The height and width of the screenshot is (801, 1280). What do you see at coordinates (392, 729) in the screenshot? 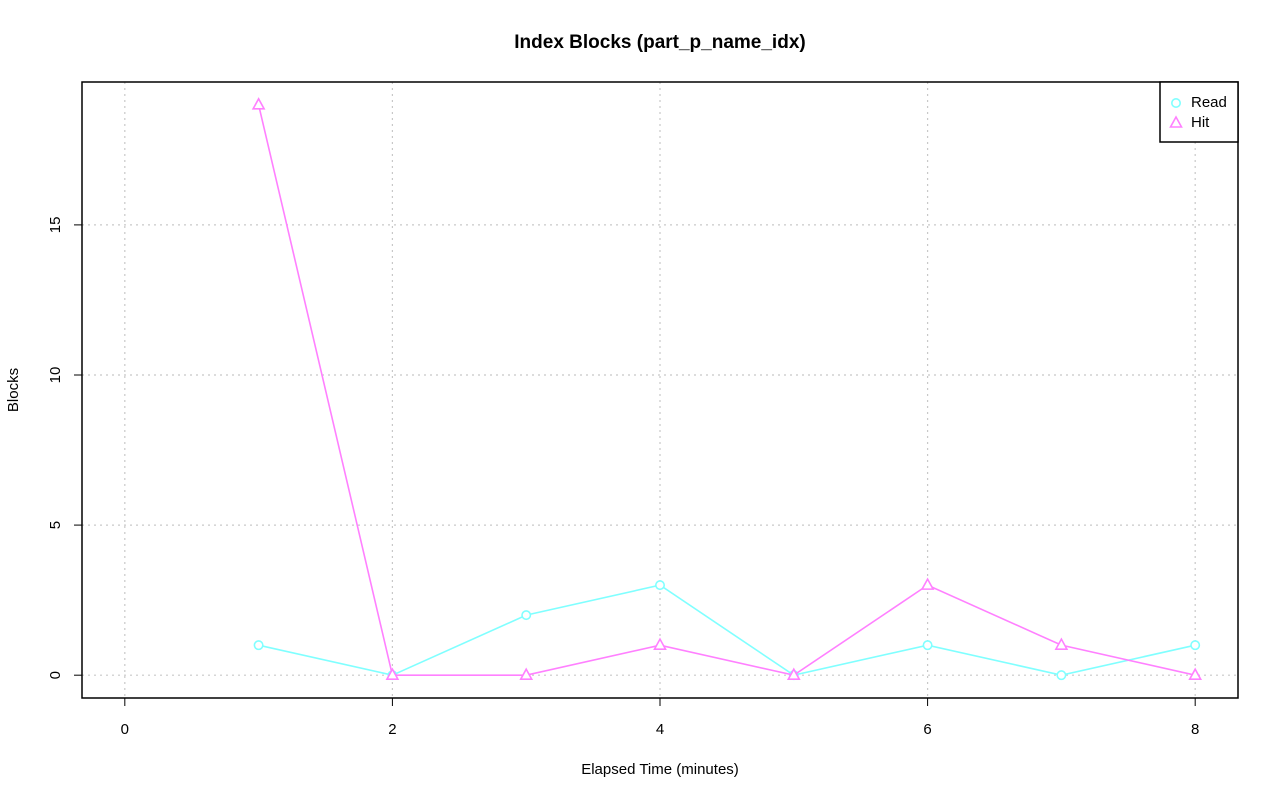
I see `x-tick-label: 2` at bounding box center [392, 729].